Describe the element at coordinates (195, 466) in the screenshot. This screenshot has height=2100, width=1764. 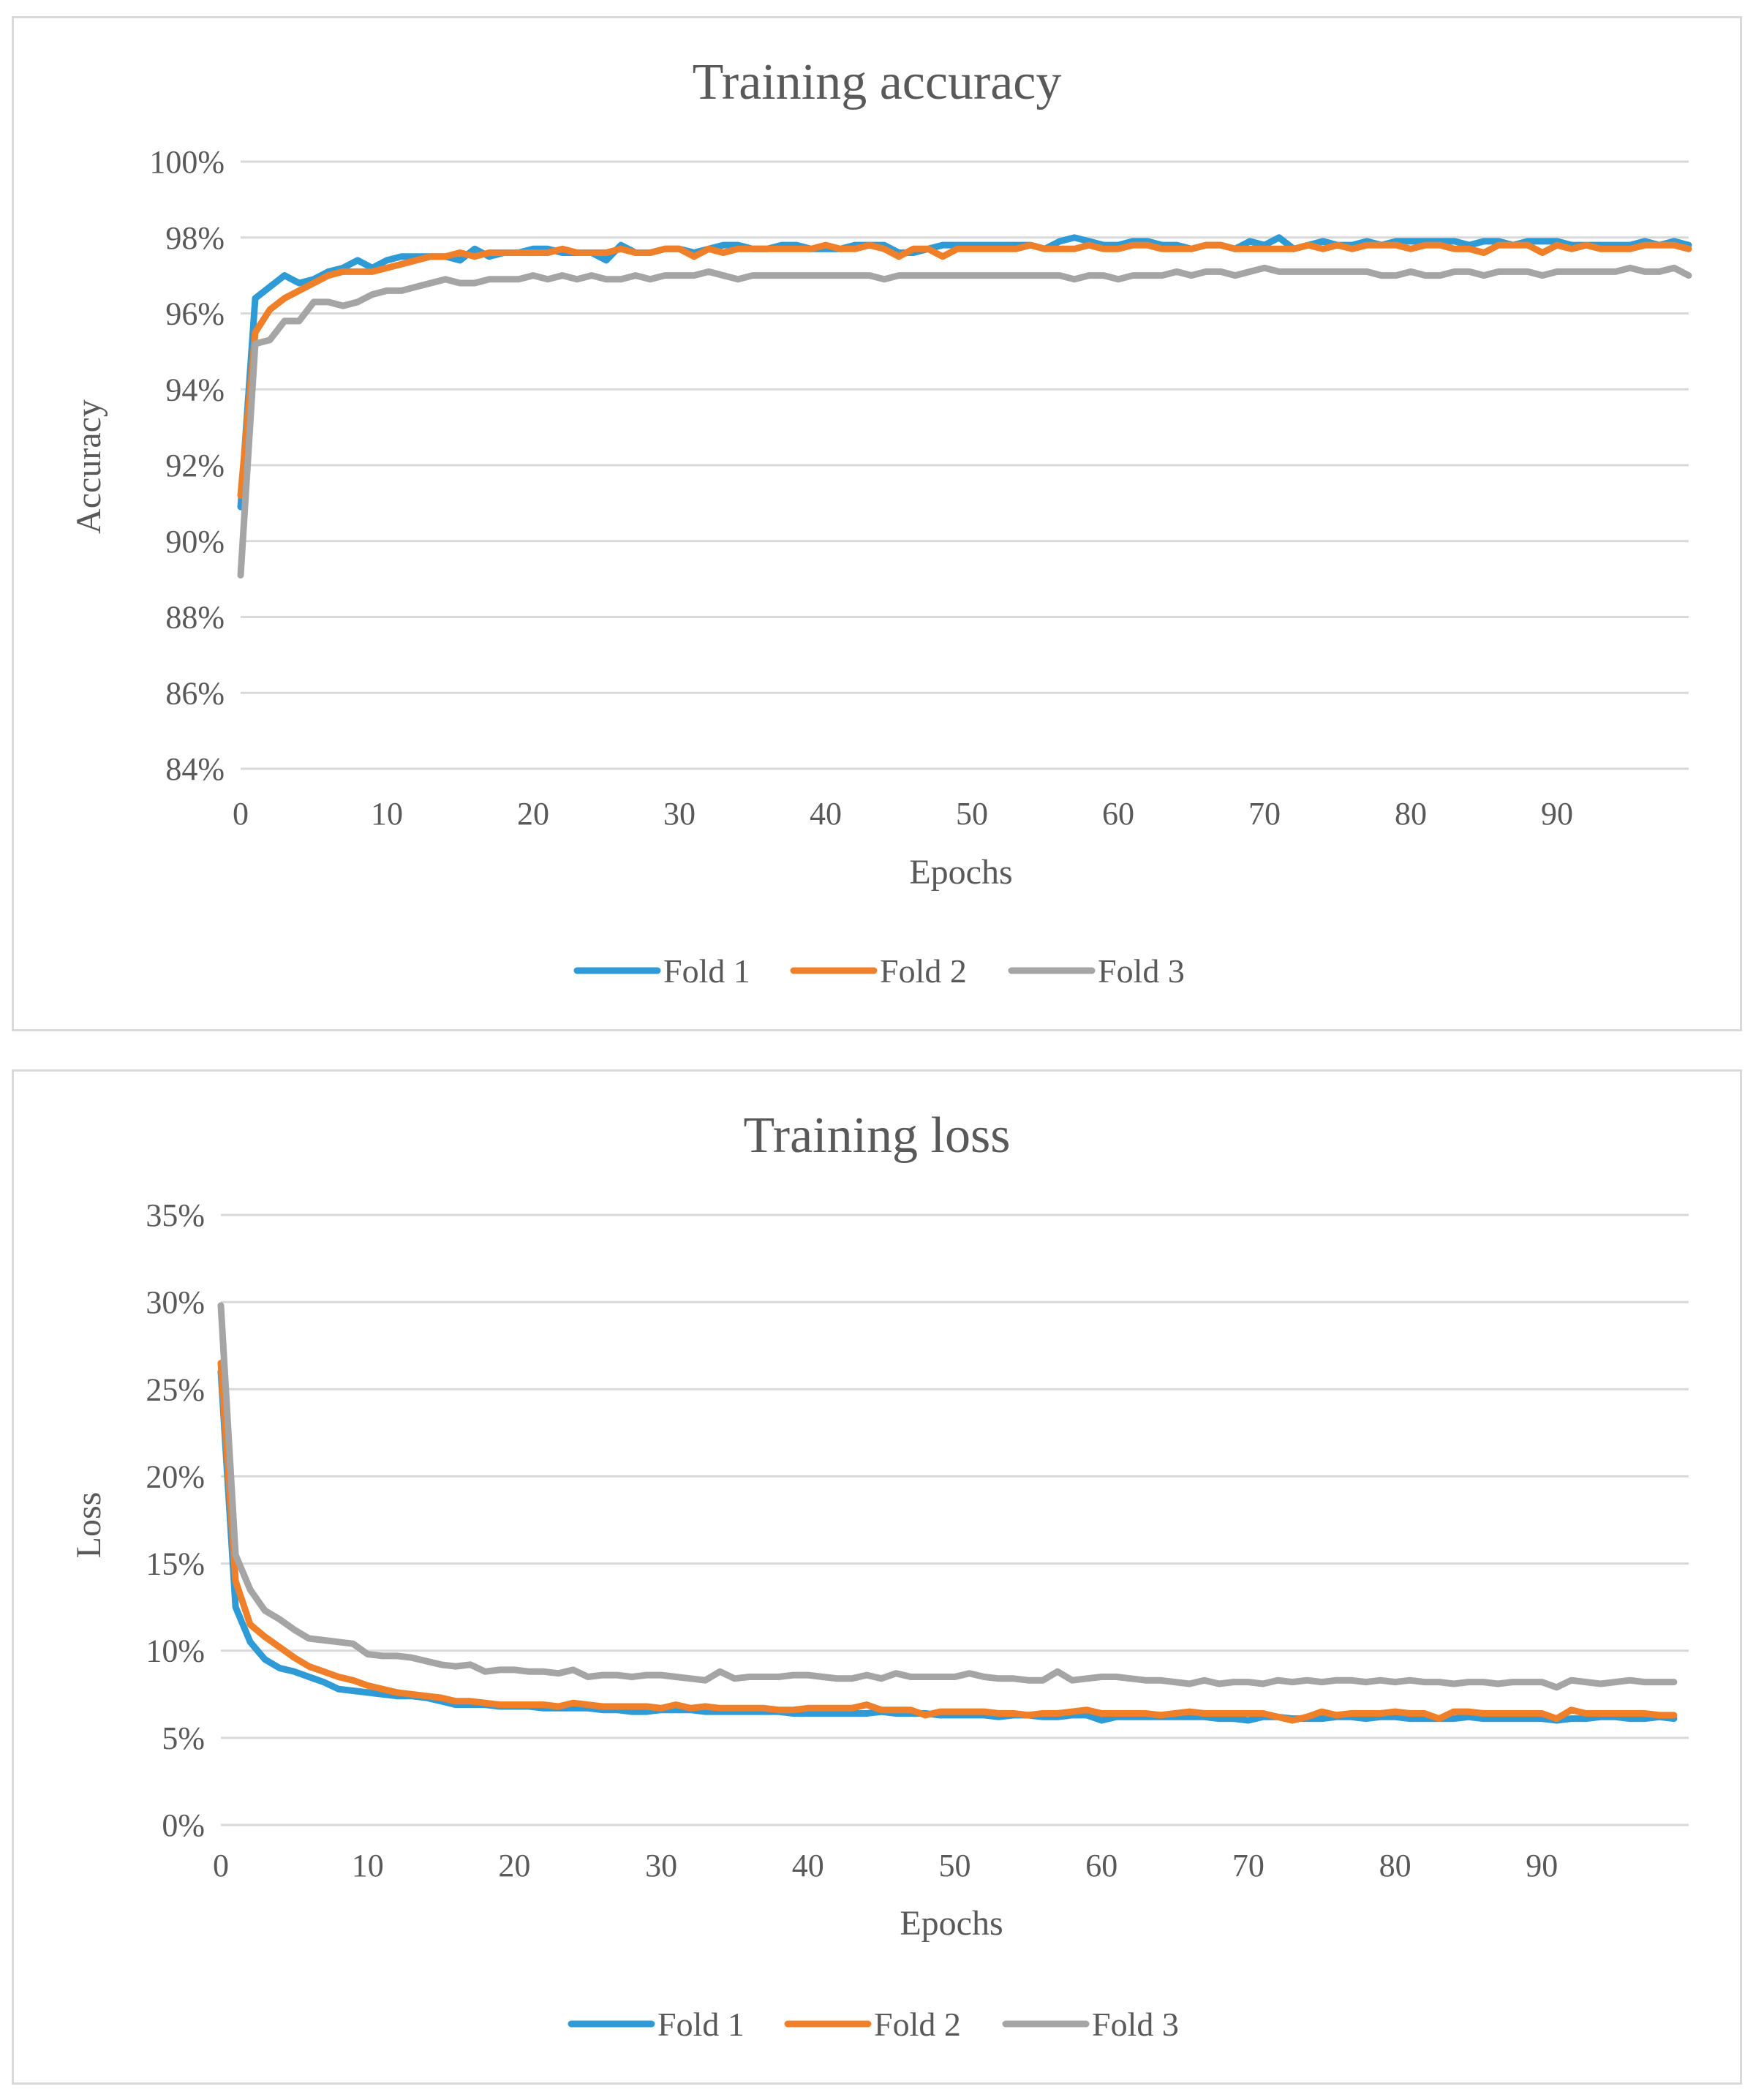
I see `y-tick-label: 92%` at that location.